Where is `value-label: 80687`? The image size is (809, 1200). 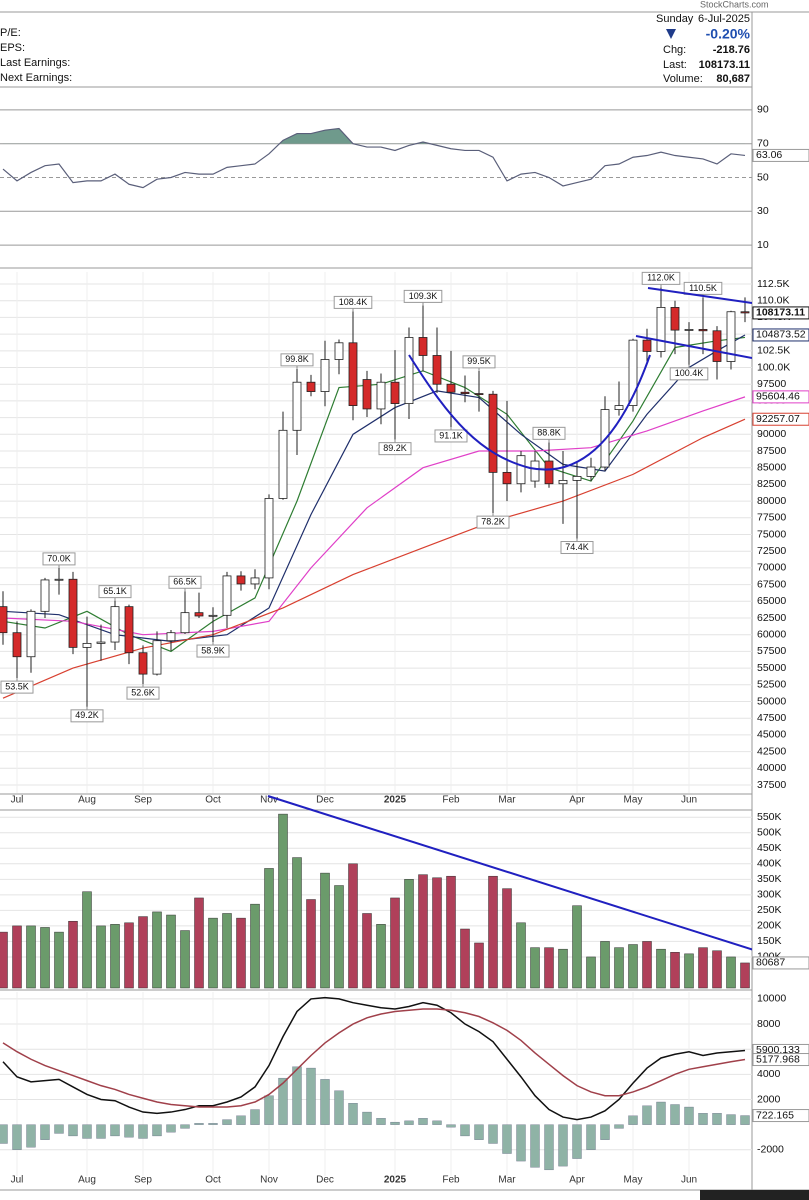
value-label: 80687 is located at coordinates (770, 963).